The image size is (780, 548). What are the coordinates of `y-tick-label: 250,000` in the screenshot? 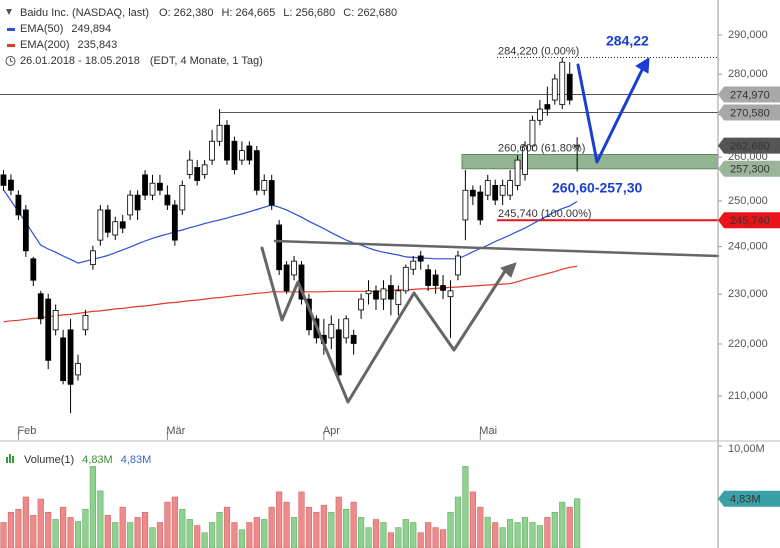 It's located at (748, 201).